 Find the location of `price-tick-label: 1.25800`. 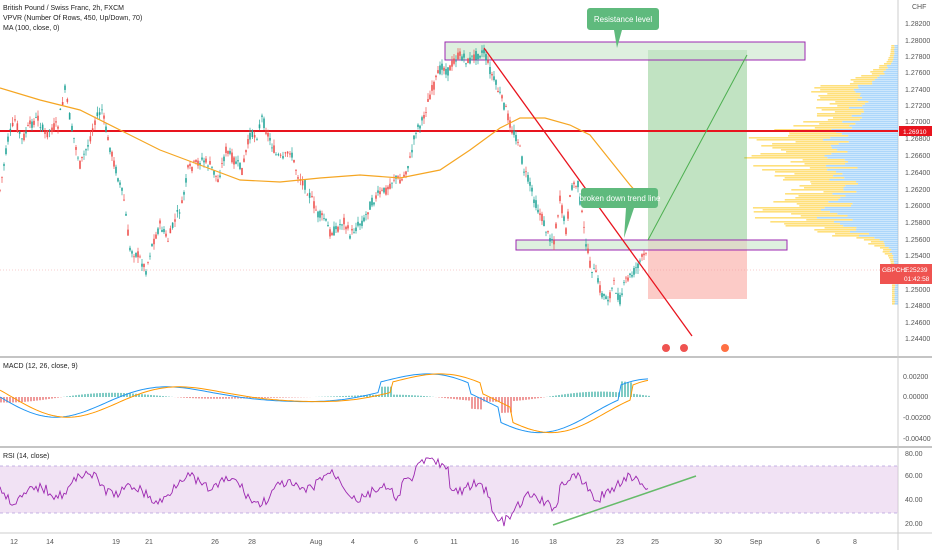

price-tick-label: 1.25800 is located at coordinates (917, 223).